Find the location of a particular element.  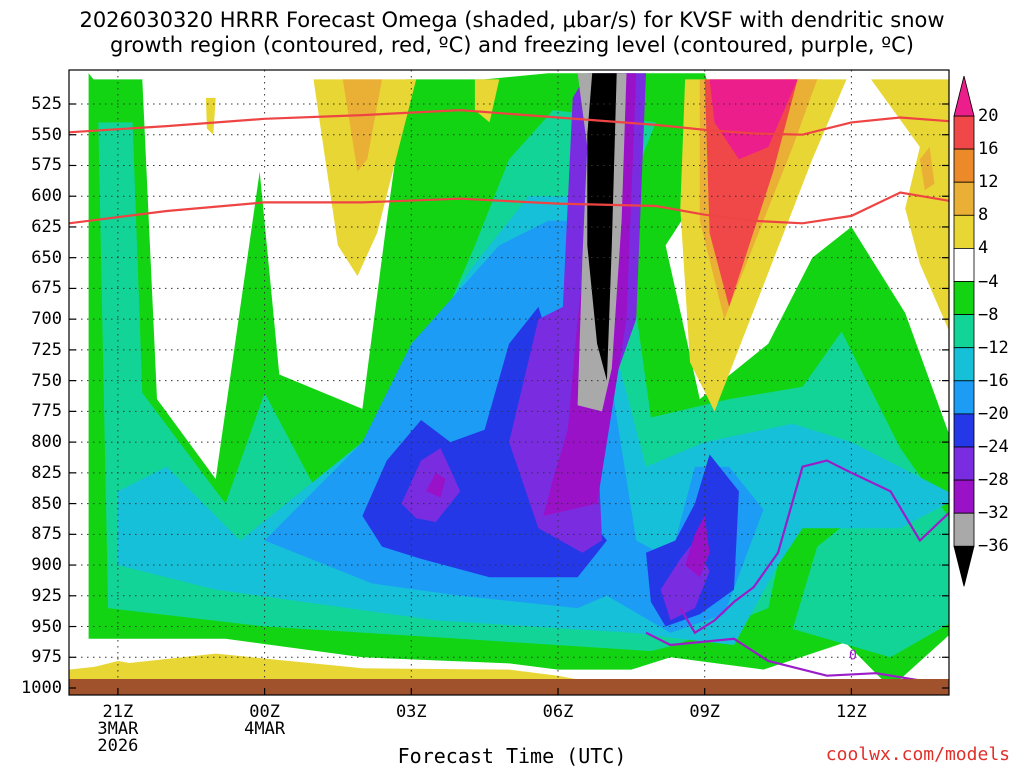

colorbar-top-arrow is located at coordinates (964, 96).